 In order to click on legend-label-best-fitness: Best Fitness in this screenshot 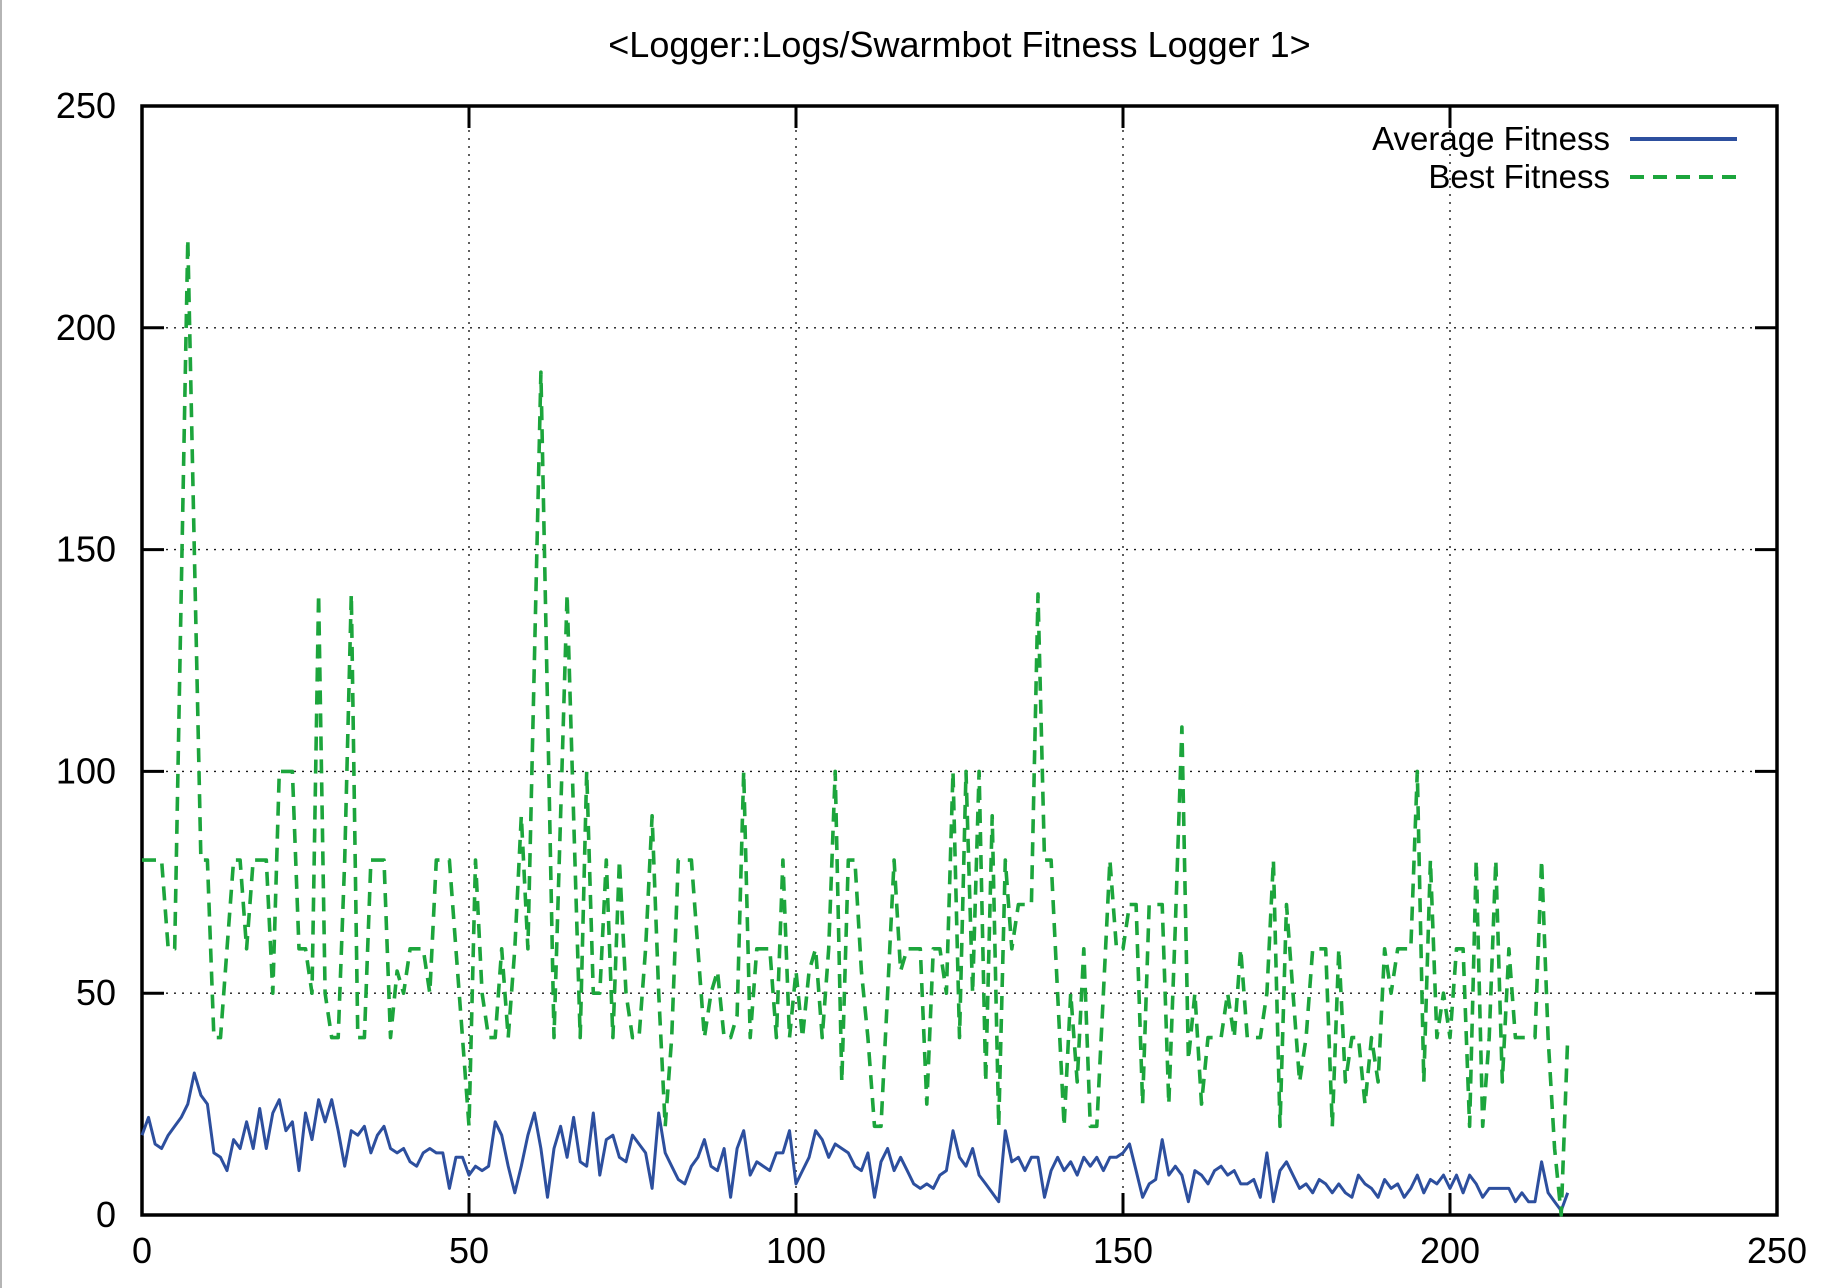, I will do `click(1519, 176)`.